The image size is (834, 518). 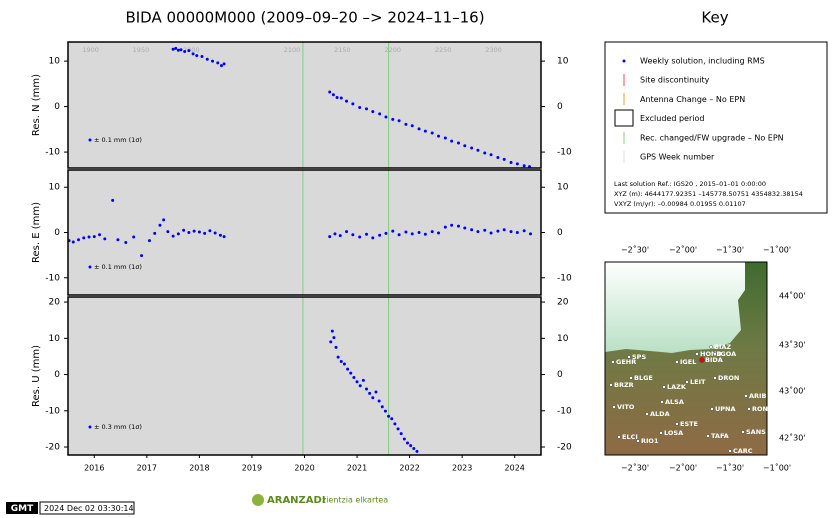 I want to click on key-symbol, so click(x=624, y=118).